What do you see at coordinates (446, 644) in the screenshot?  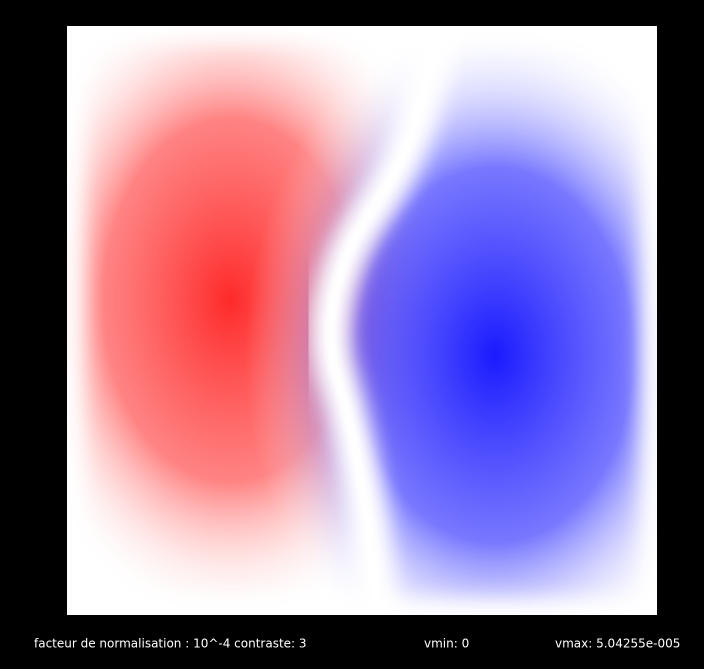 I see `vmin-label: vmin: 0` at bounding box center [446, 644].